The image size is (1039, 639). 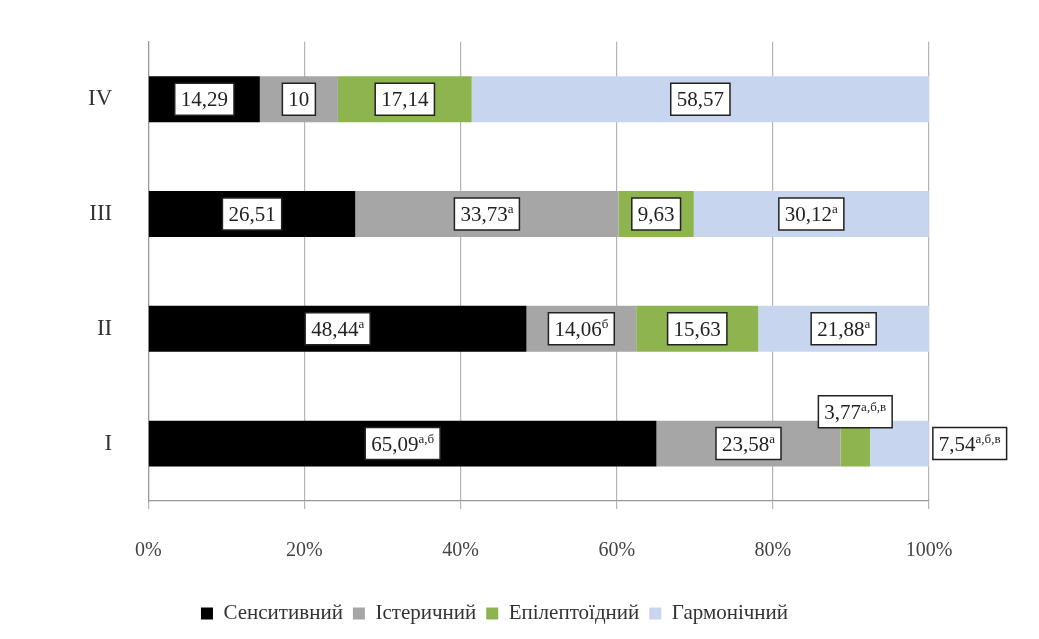 I want to click on x-tick-label: 80%, so click(x=773, y=549).